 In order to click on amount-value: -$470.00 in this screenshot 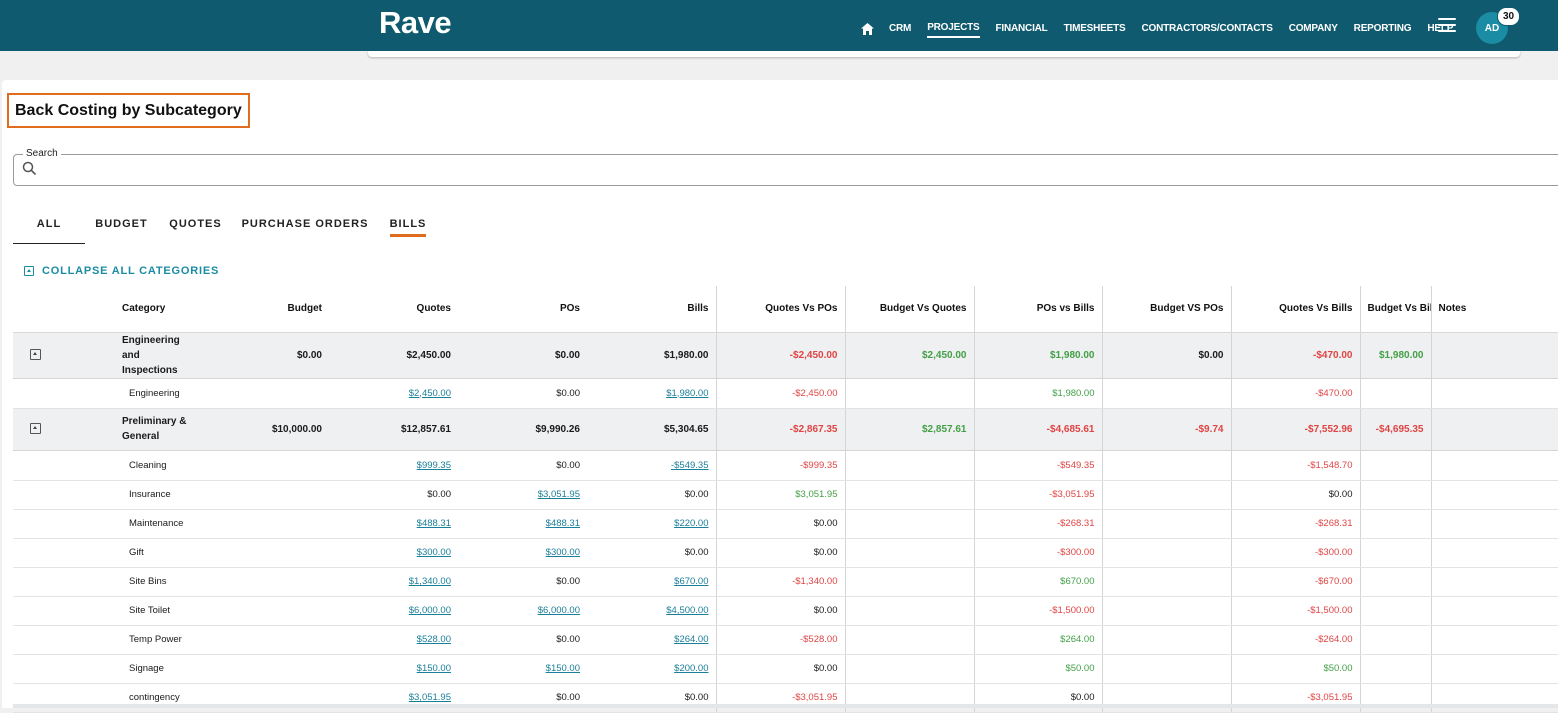, I will do `click(1333, 393)`.